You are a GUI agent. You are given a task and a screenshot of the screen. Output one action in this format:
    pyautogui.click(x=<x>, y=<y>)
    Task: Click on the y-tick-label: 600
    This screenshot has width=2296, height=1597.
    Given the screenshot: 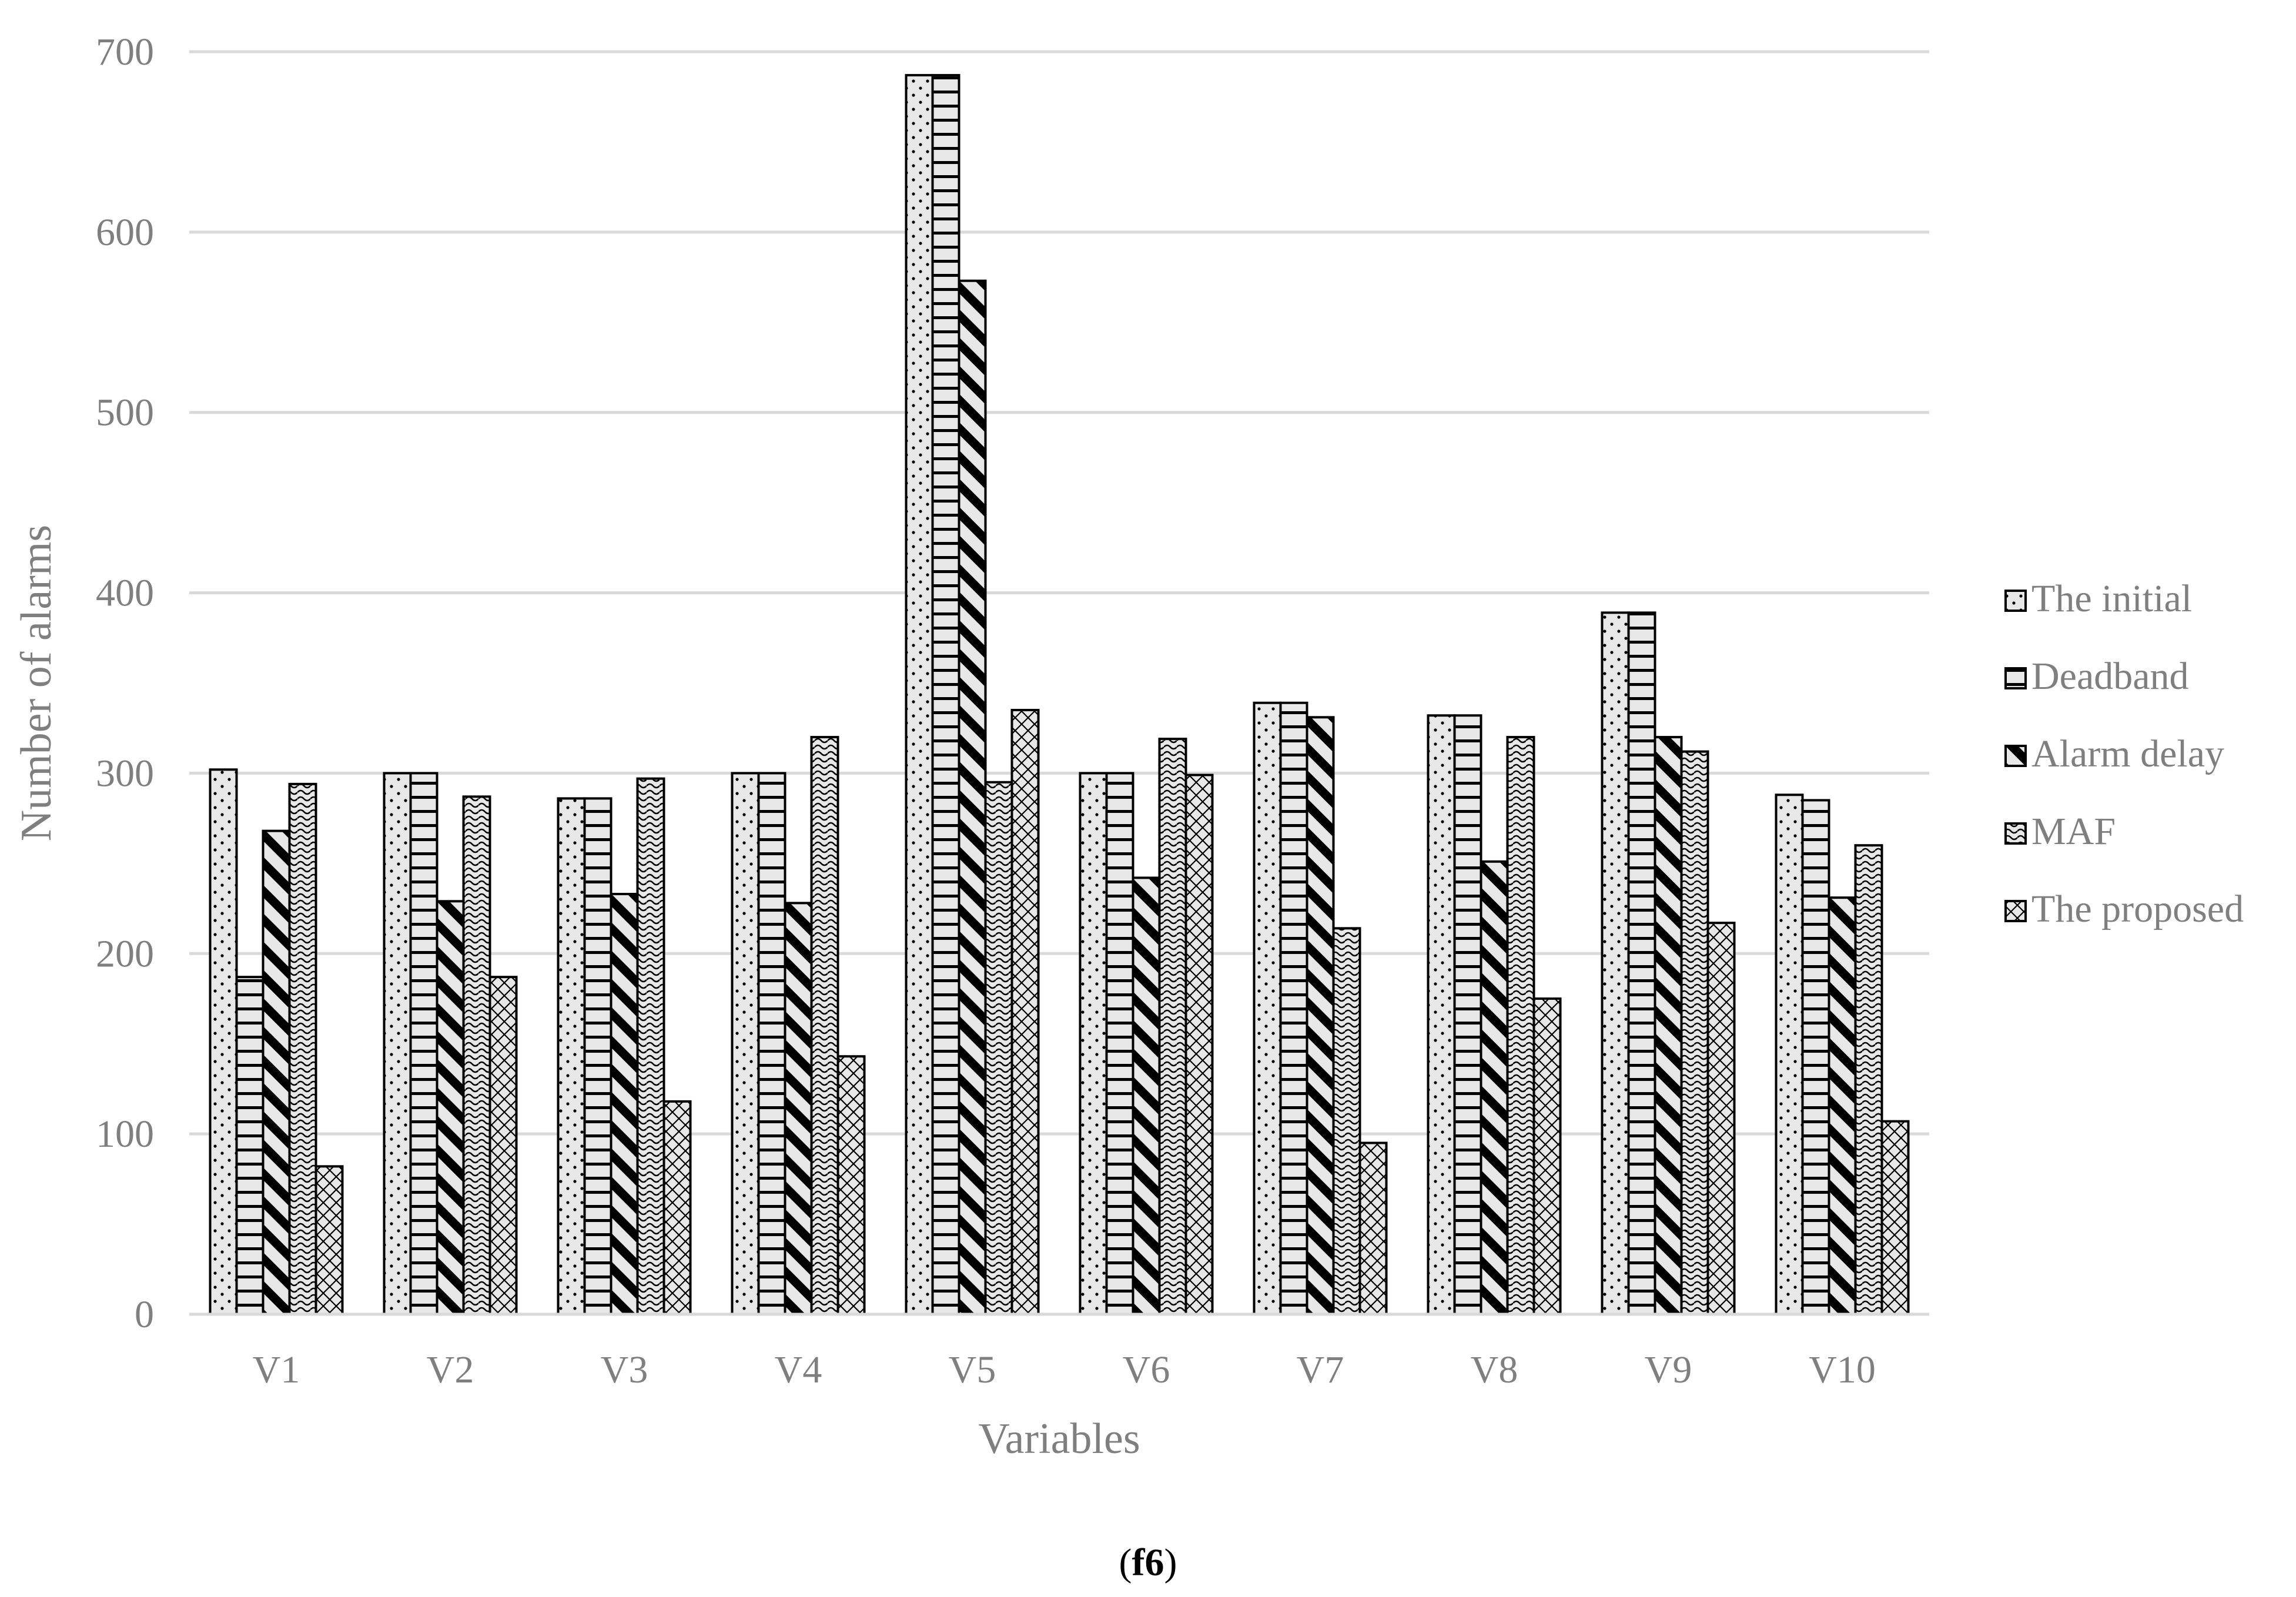 What is the action you would take?
    pyautogui.click(x=125, y=232)
    